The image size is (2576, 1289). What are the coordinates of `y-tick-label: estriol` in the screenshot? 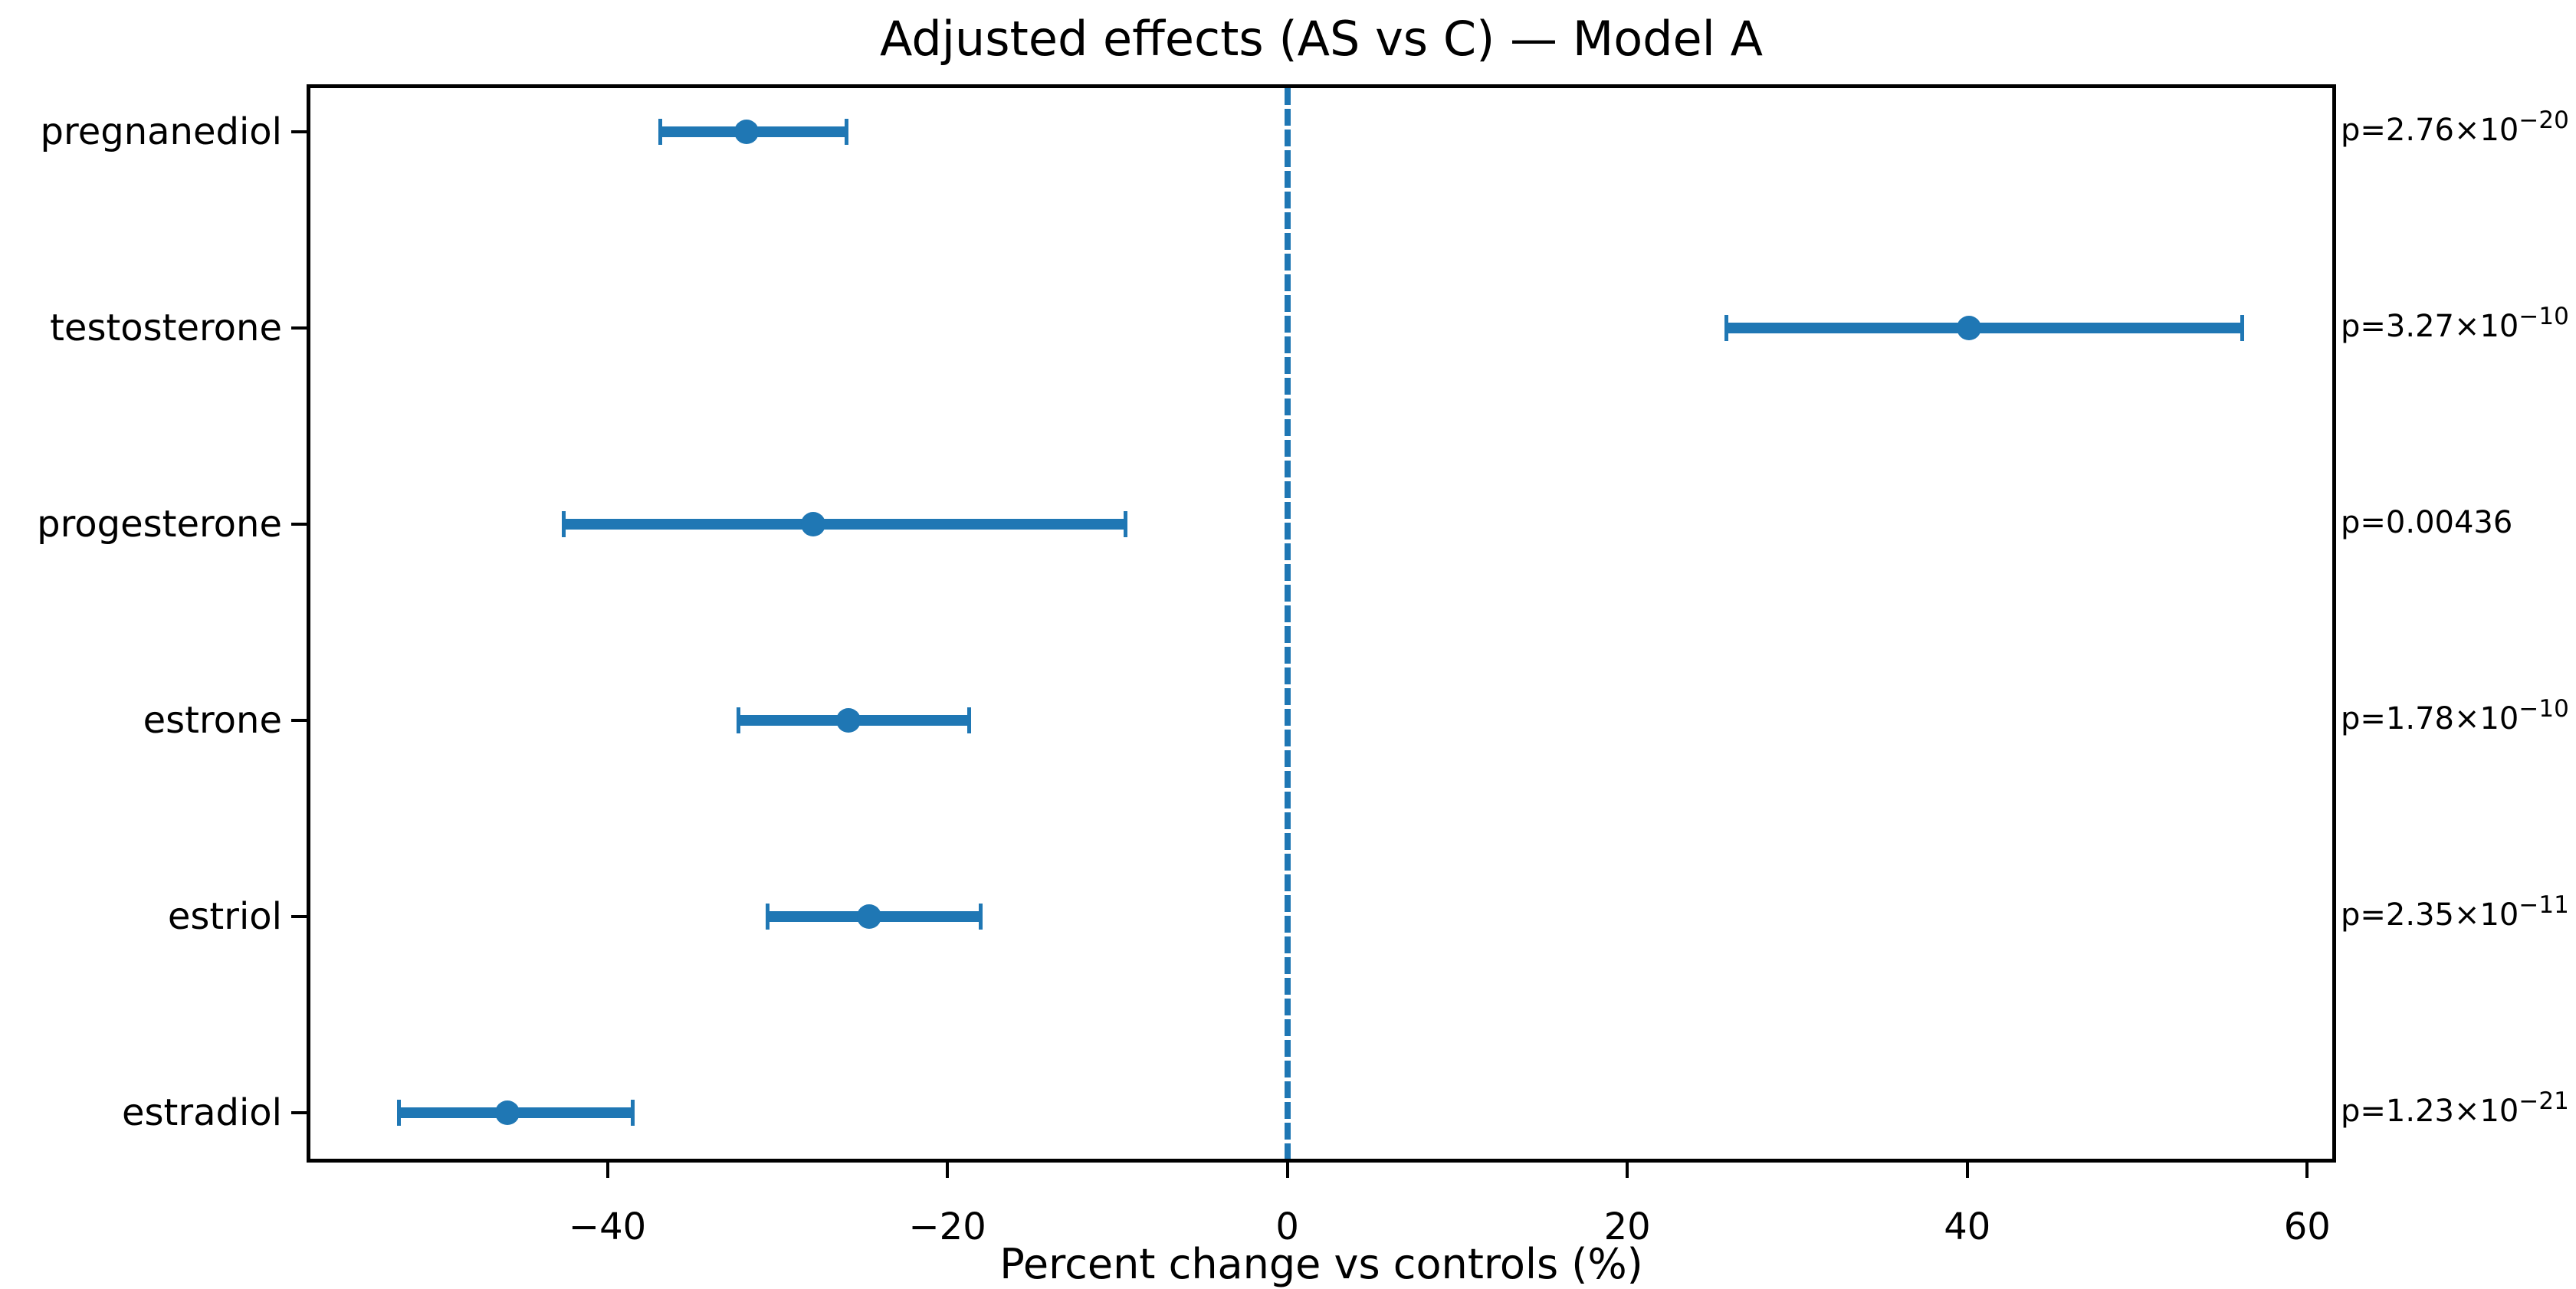 It's located at (224, 917).